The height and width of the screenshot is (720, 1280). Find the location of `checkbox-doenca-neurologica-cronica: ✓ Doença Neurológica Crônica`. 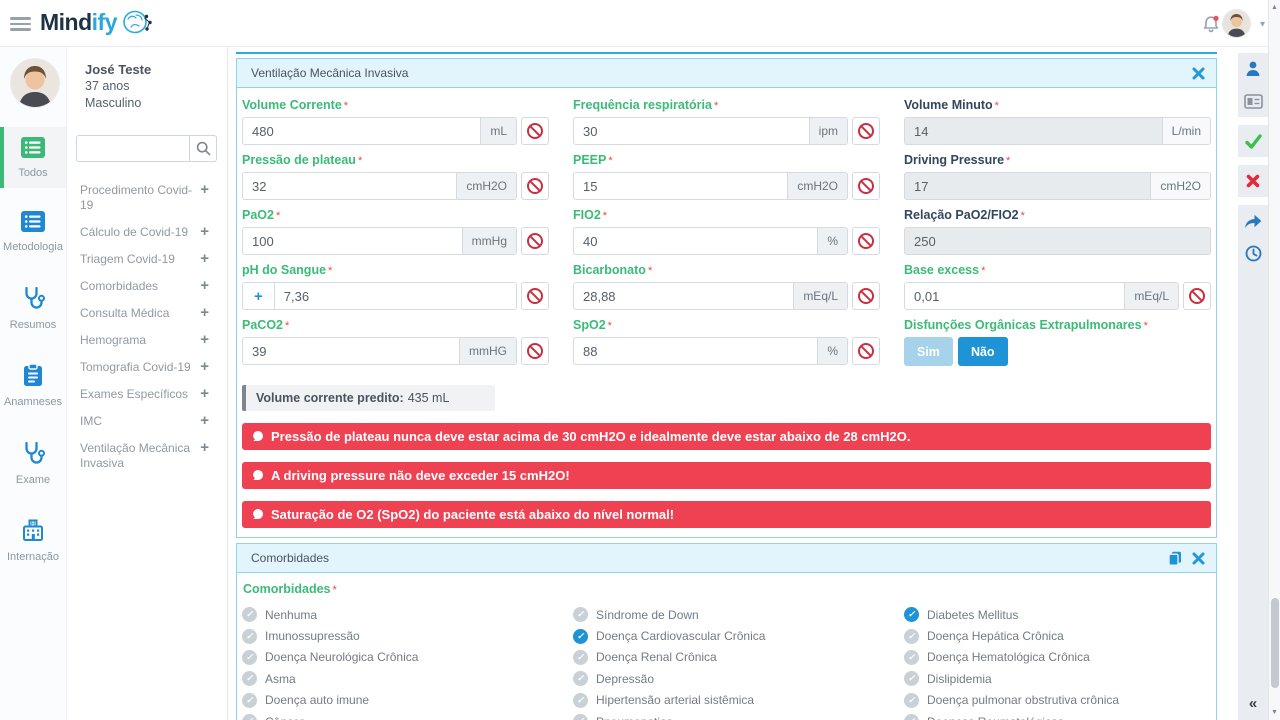

checkbox-doenca-neurologica-cronica: ✓ Doença Neurológica Crônica is located at coordinates (395, 657).